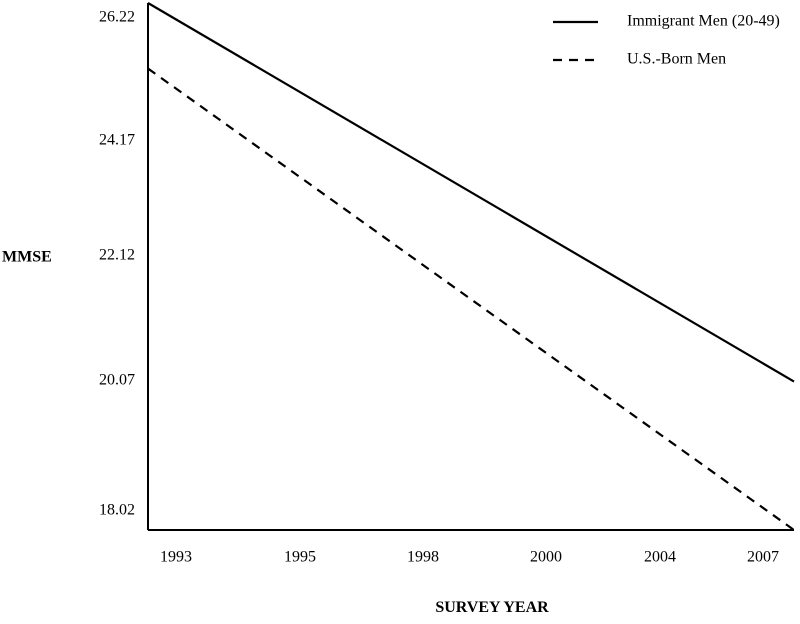  What do you see at coordinates (660, 557) in the screenshot?
I see `x-tick-label: 2004` at bounding box center [660, 557].